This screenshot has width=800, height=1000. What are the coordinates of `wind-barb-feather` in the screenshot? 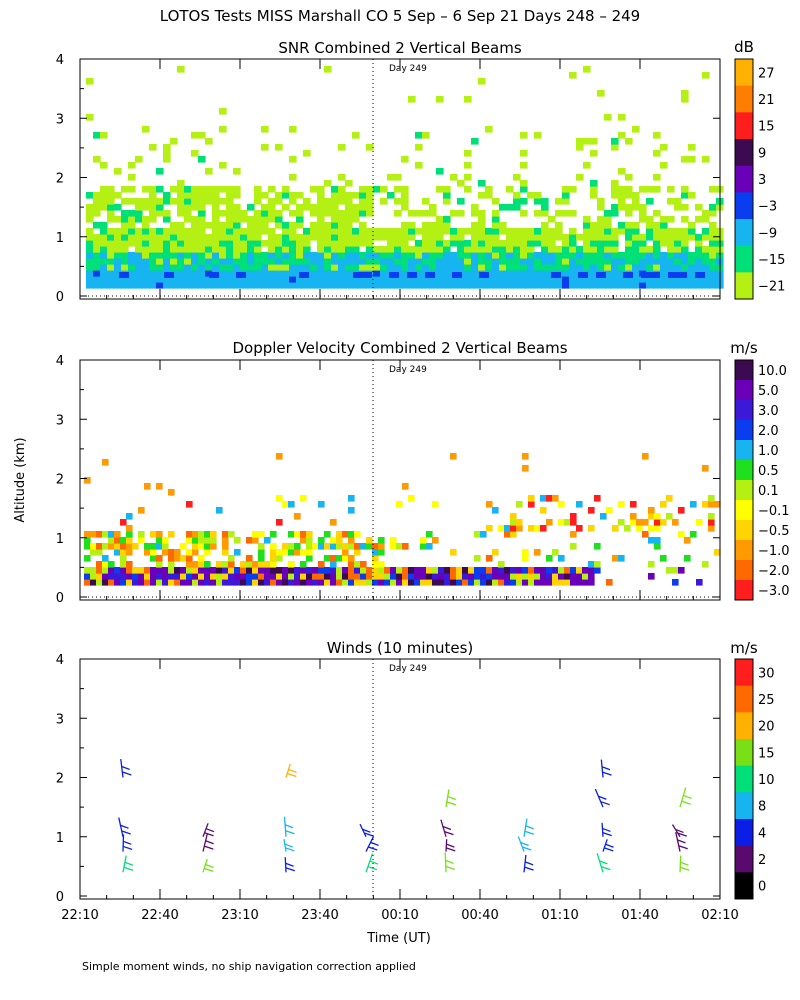 It's located at (373, 848).